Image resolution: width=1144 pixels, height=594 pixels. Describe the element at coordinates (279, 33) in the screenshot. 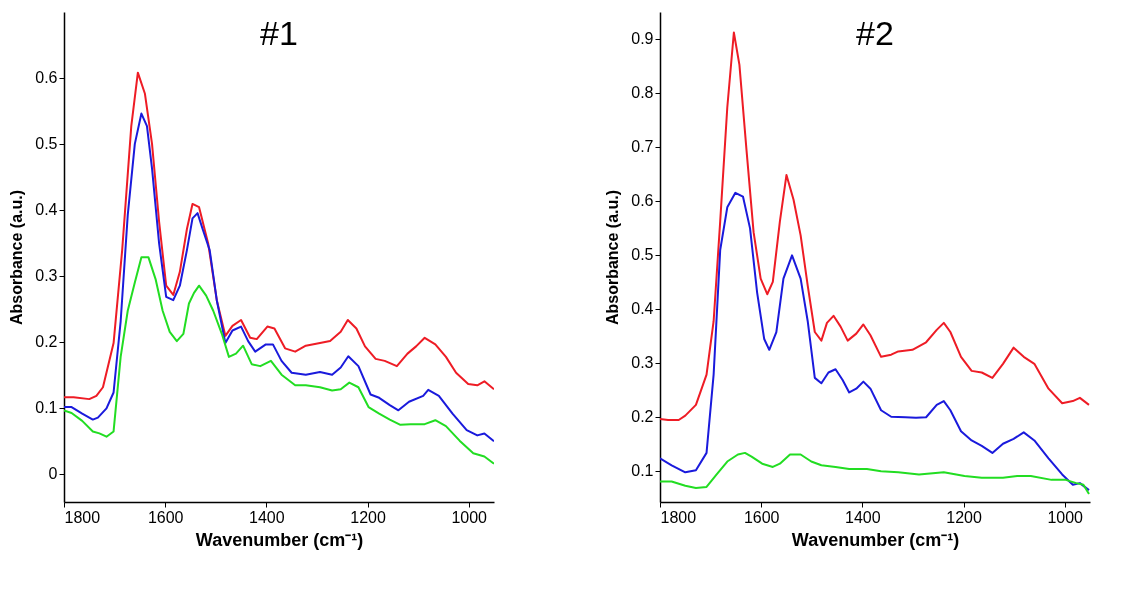

I see `chart-title: #1` at that location.